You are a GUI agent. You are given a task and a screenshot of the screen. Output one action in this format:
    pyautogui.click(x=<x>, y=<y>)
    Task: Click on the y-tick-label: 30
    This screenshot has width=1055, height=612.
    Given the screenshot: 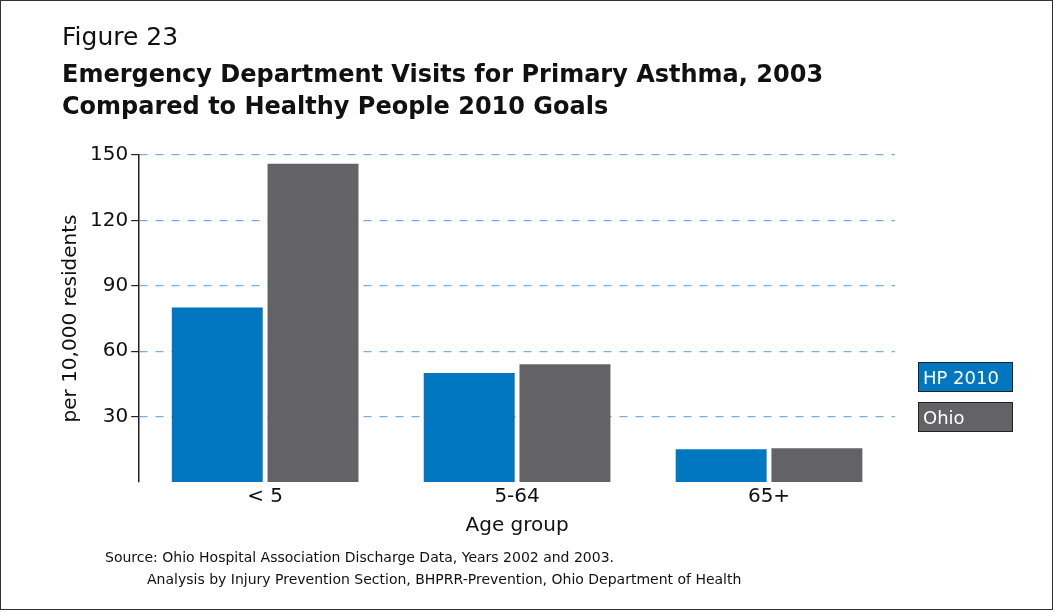 What is the action you would take?
    pyautogui.click(x=115, y=414)
    